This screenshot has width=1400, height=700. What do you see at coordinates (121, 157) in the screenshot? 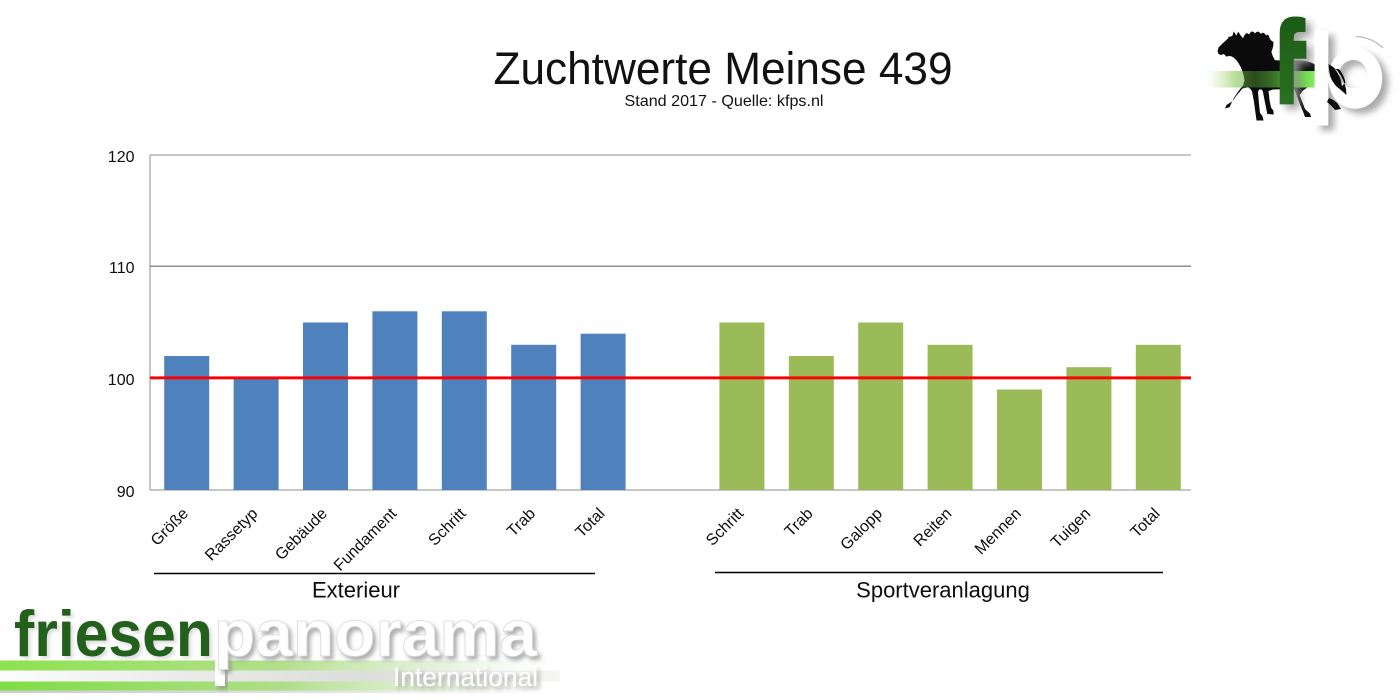
I see `svg-text: 120` at bounding box center [121, 157].